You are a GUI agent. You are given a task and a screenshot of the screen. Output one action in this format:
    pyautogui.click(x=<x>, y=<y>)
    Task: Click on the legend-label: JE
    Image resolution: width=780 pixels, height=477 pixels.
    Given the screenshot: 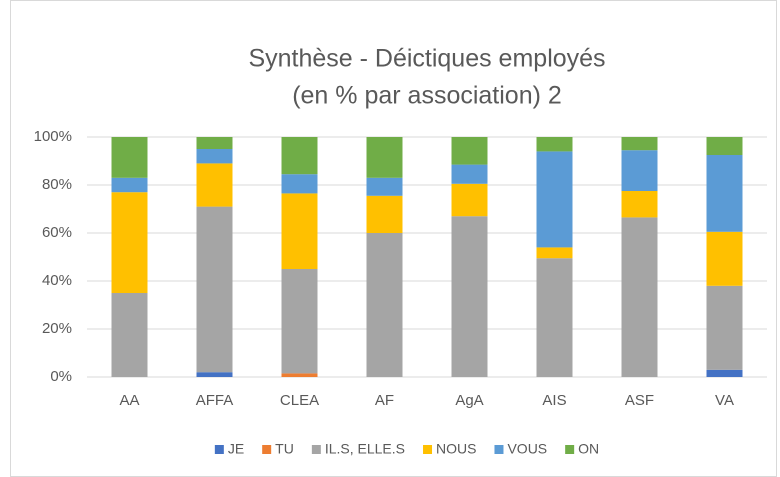 What is the action you would take?
    pyautogui.click(x=236, y=449)
    